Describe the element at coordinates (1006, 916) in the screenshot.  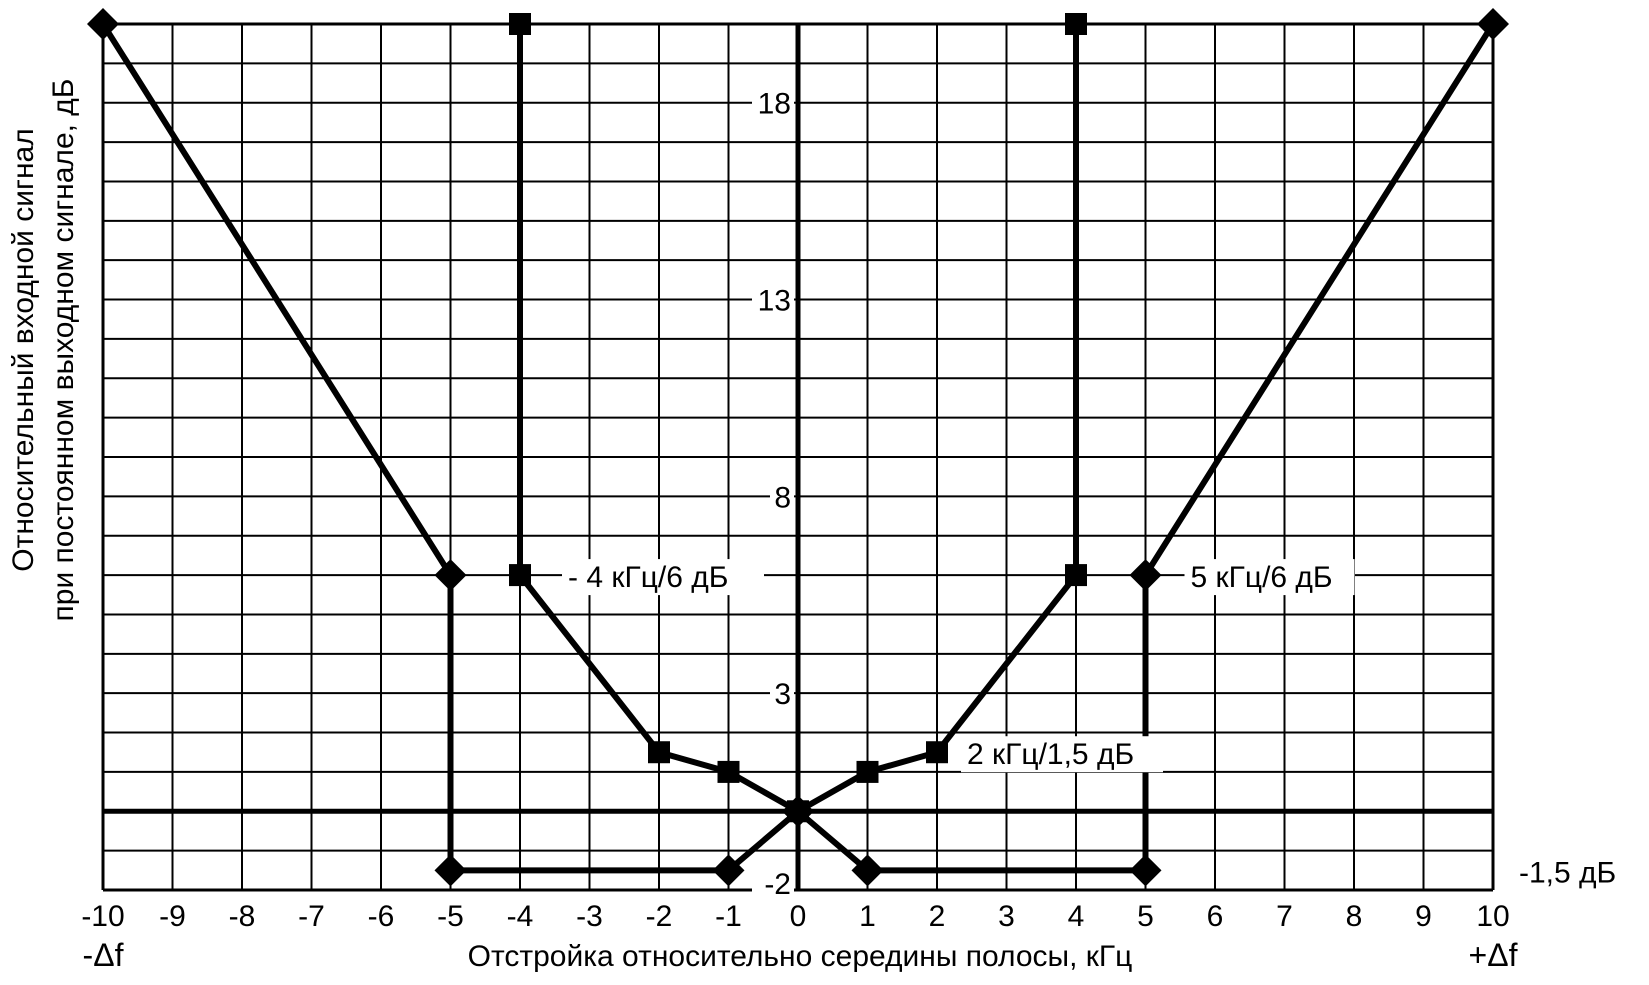
I see `x-tick-label: 3` at that location.